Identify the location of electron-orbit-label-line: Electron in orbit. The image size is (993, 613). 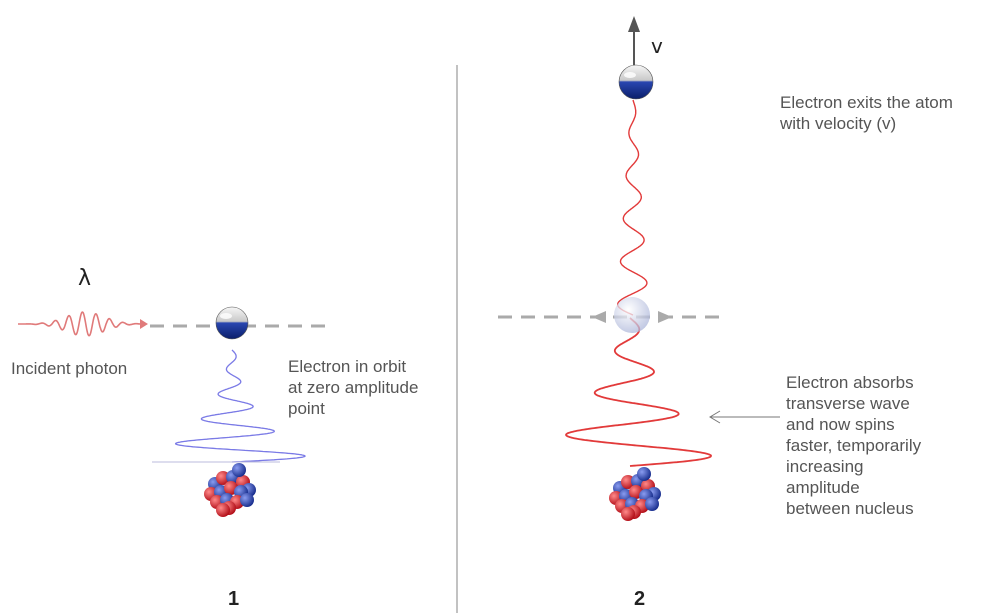
(347, 366).